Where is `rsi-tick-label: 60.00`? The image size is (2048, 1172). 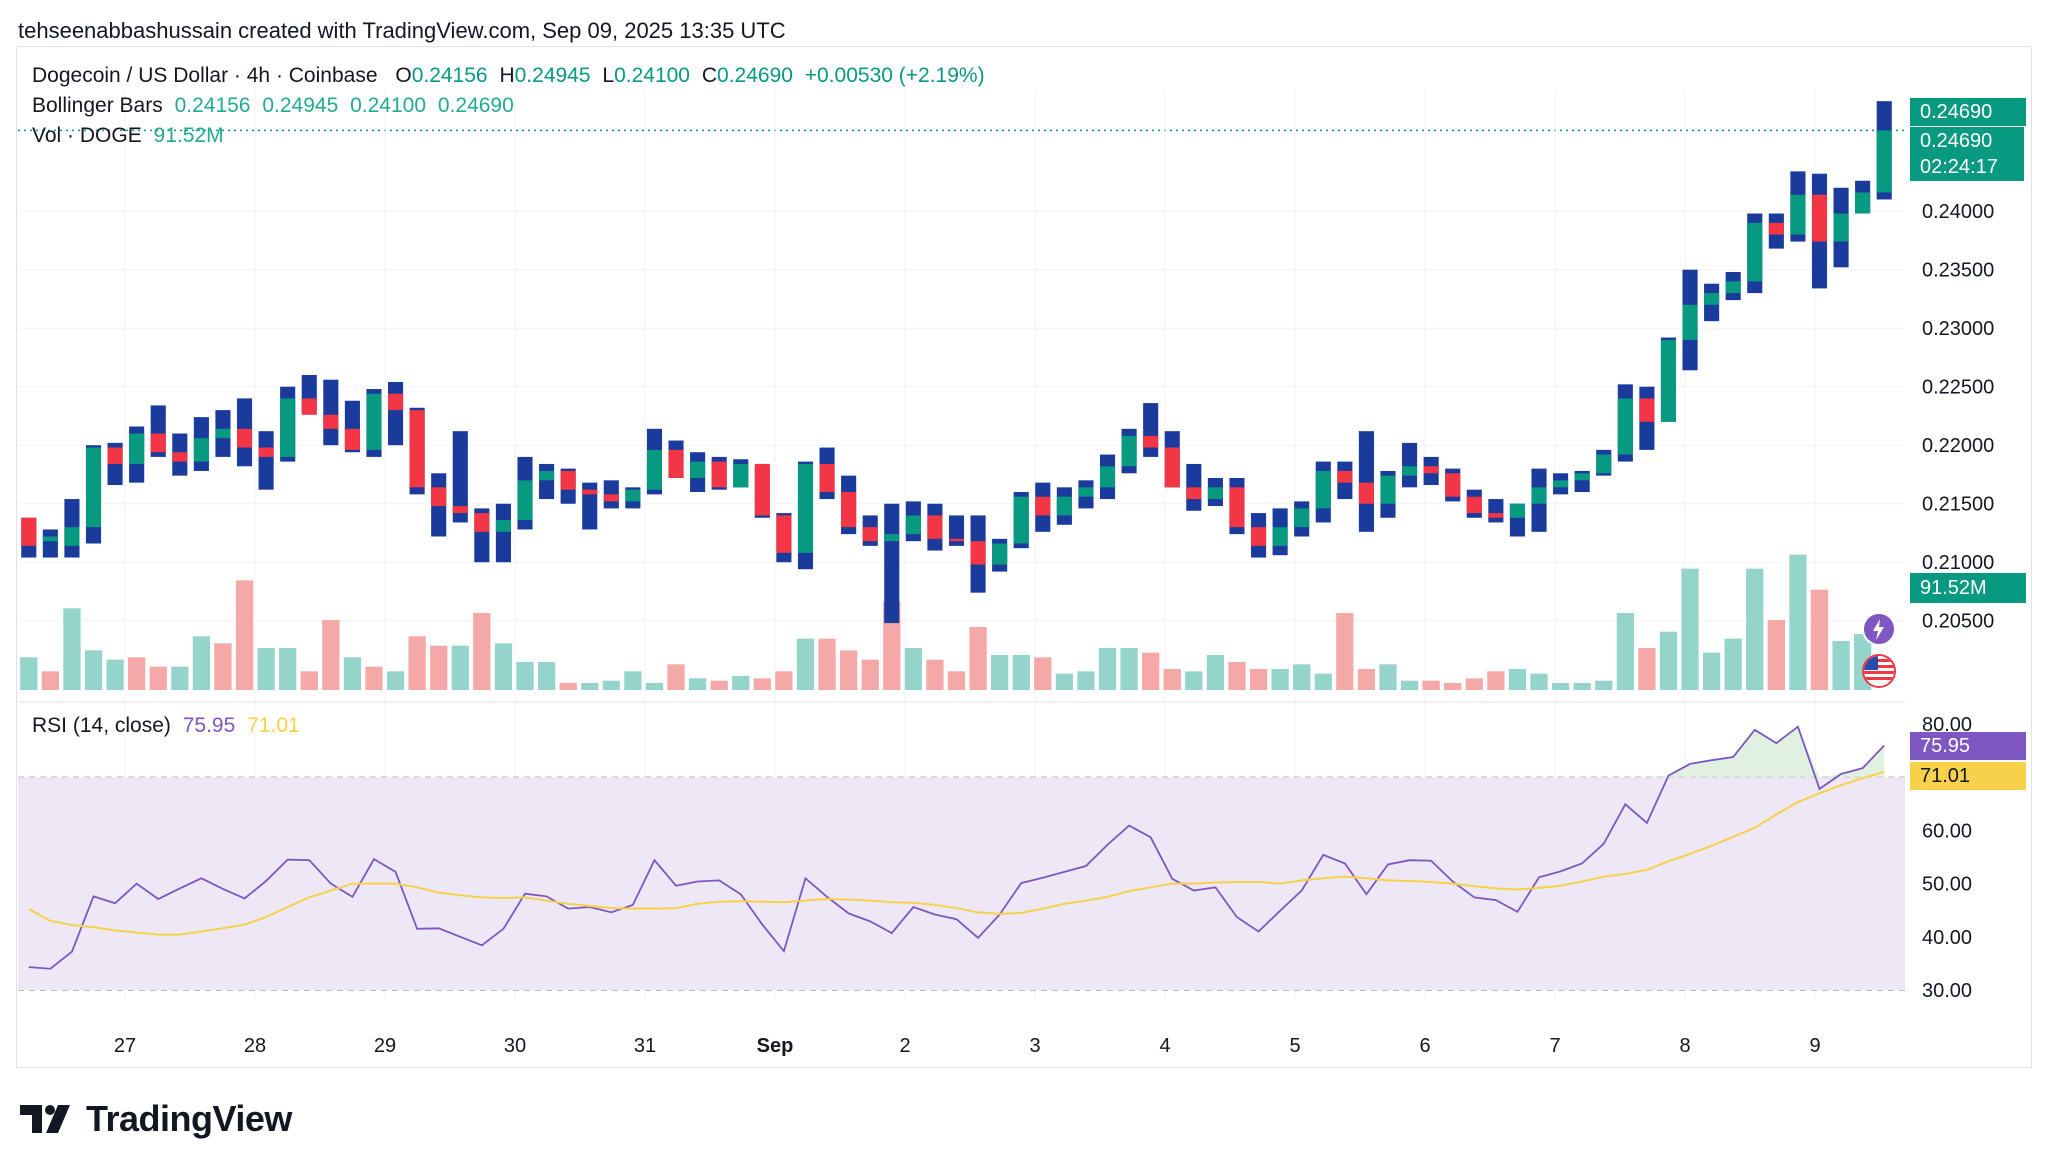
rsi-tick-label: 60.00 is located at coordinates (1947, 831).